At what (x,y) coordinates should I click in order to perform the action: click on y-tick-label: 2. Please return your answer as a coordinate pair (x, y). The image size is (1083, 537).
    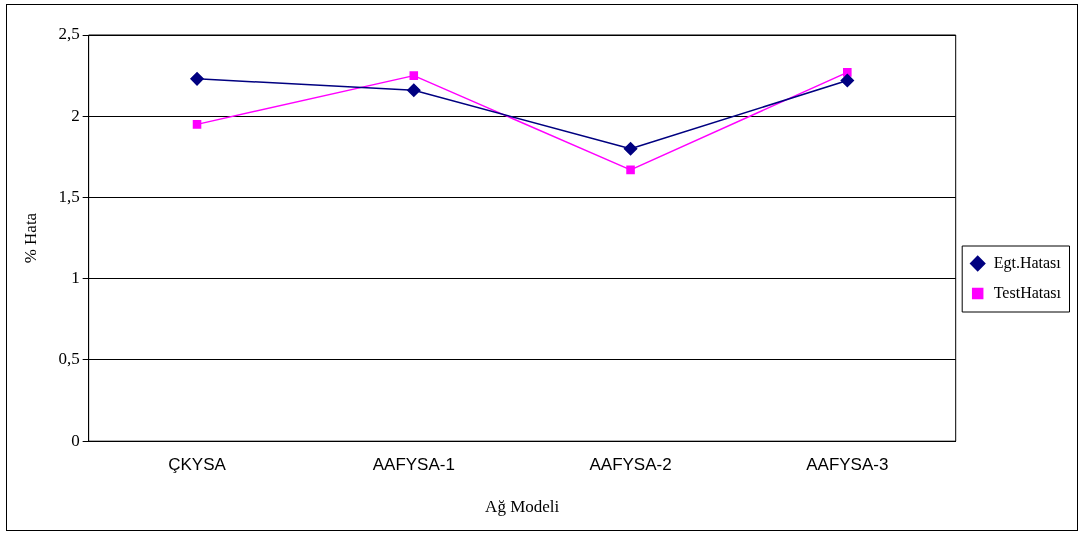
    Looking at the image, I should click on (75, 115).